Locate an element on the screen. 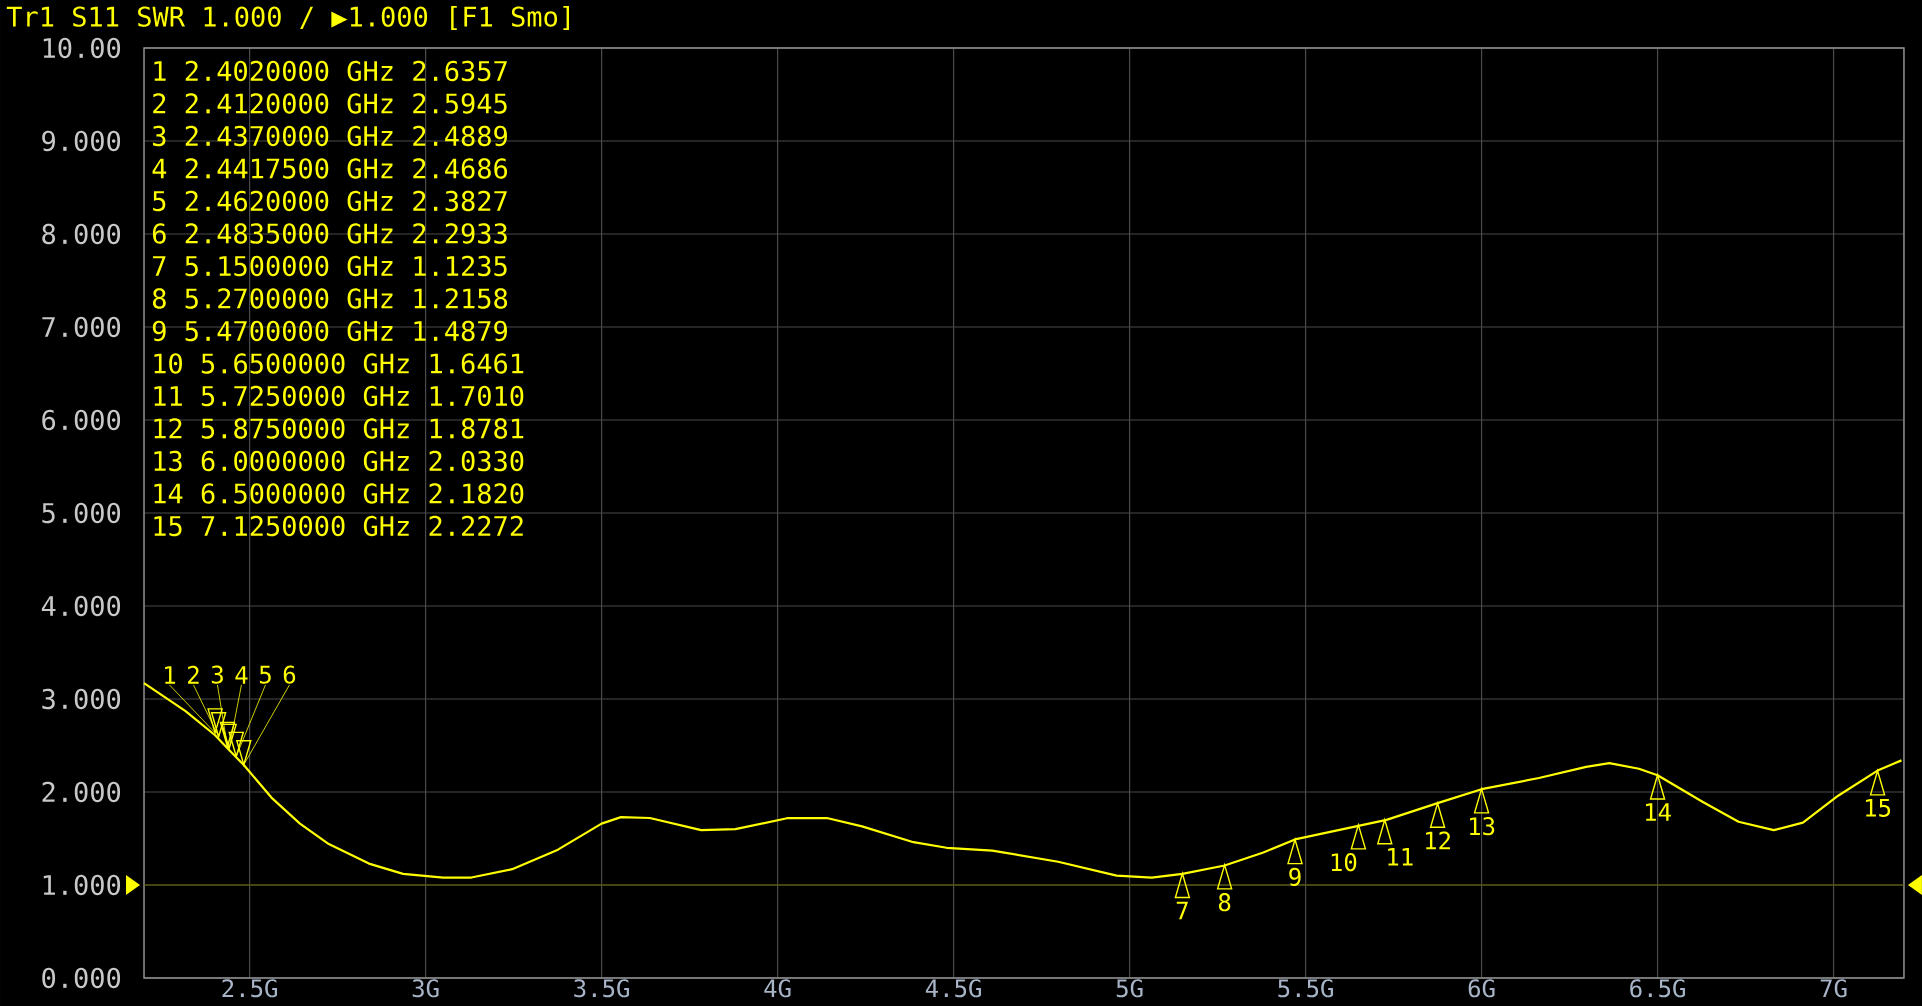 This screenshot has width=1922, height=1006. annotation: 9 is located at coordinates (1295, 876).